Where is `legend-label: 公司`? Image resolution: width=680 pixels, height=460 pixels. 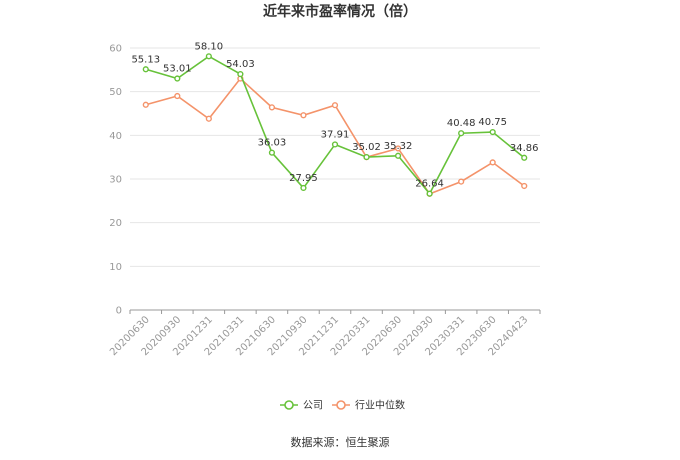 legend-label: 公司 is located at coordinates (313, 406).